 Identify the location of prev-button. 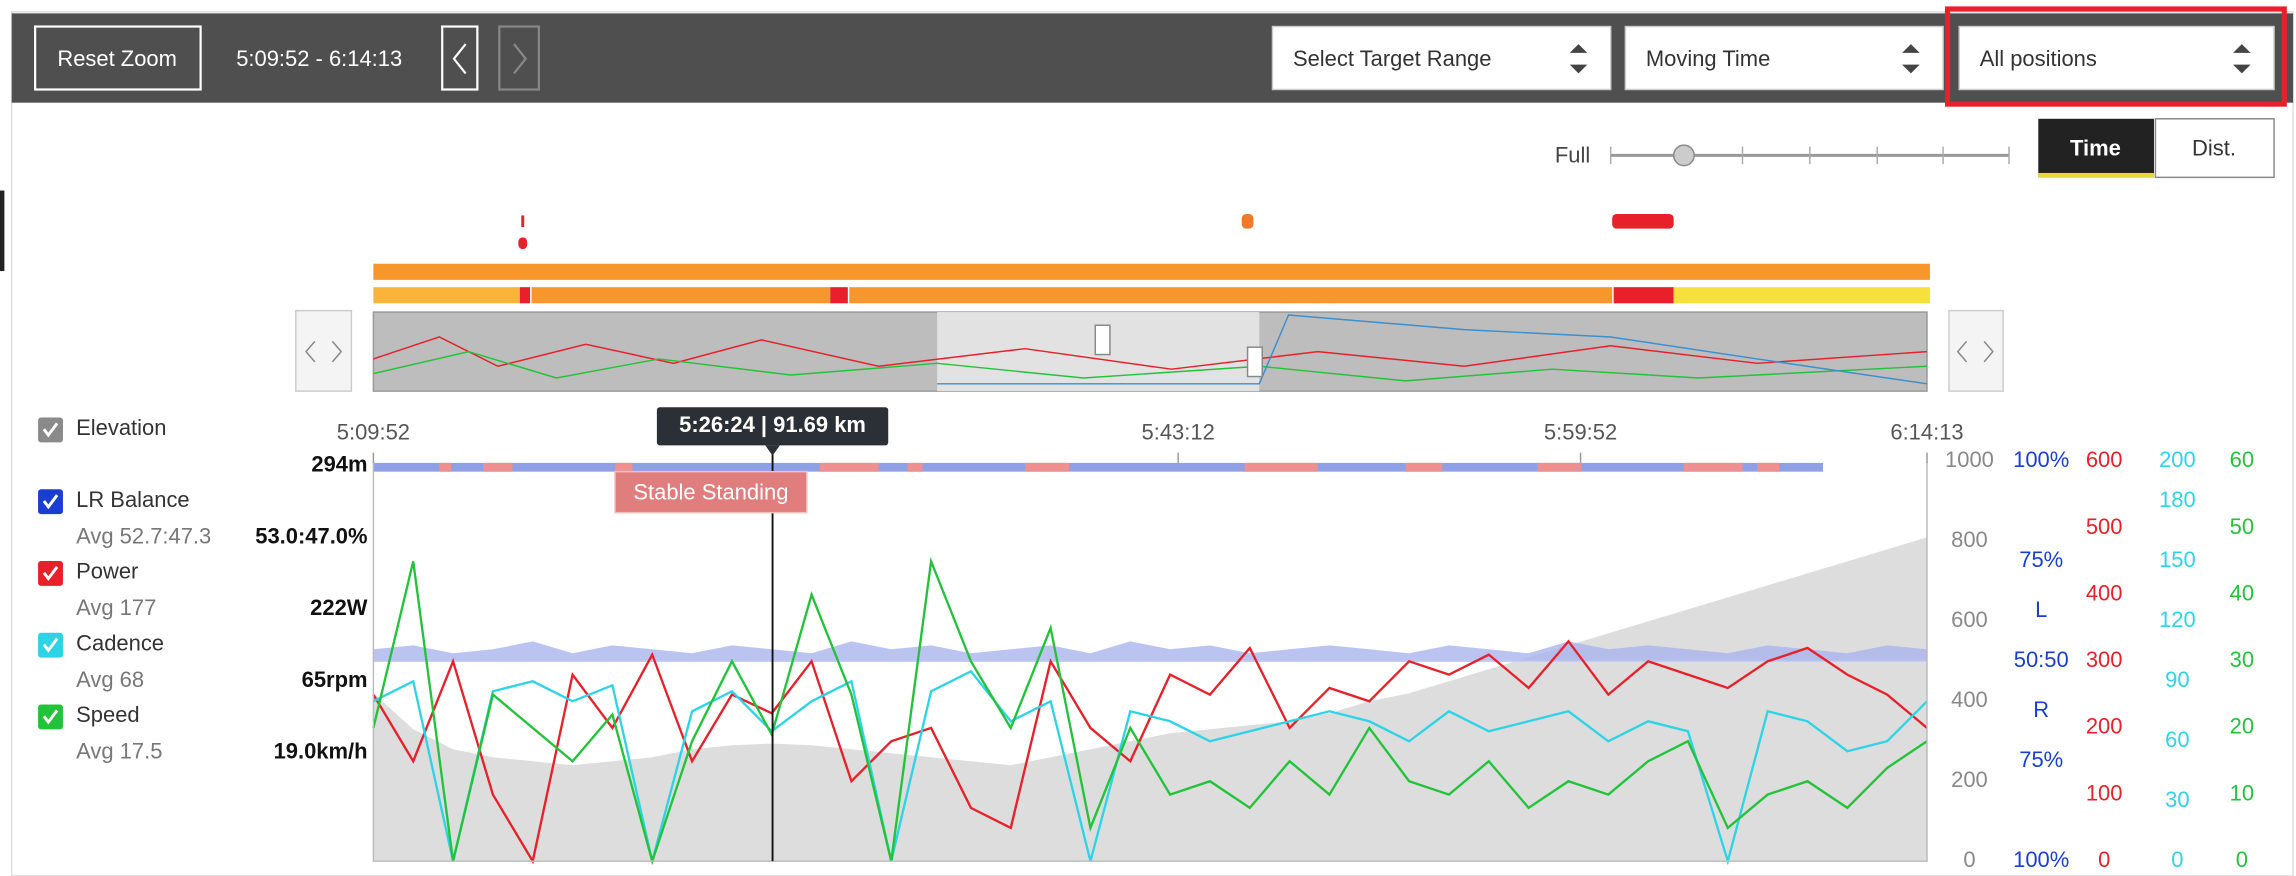
(460, 58).